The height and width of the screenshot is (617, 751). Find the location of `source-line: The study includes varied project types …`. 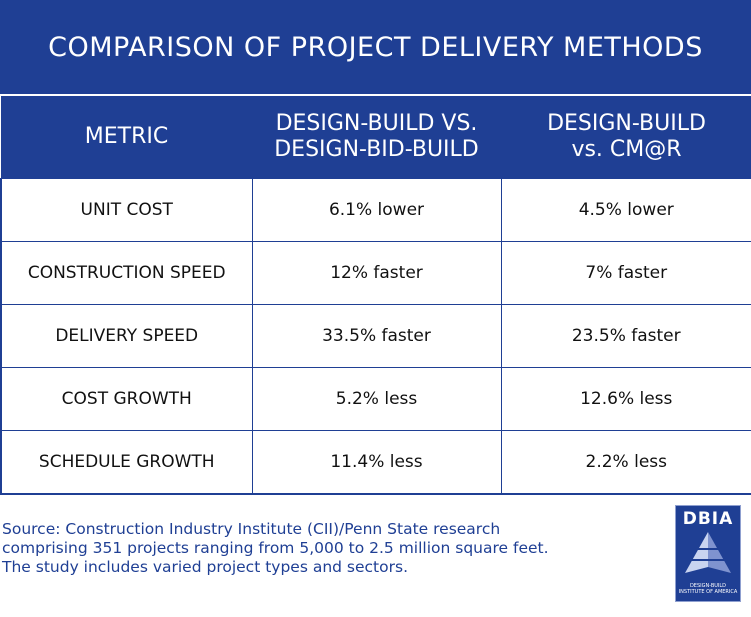

source-line: The study includes varied project types … is located at coordinates (205, 567).